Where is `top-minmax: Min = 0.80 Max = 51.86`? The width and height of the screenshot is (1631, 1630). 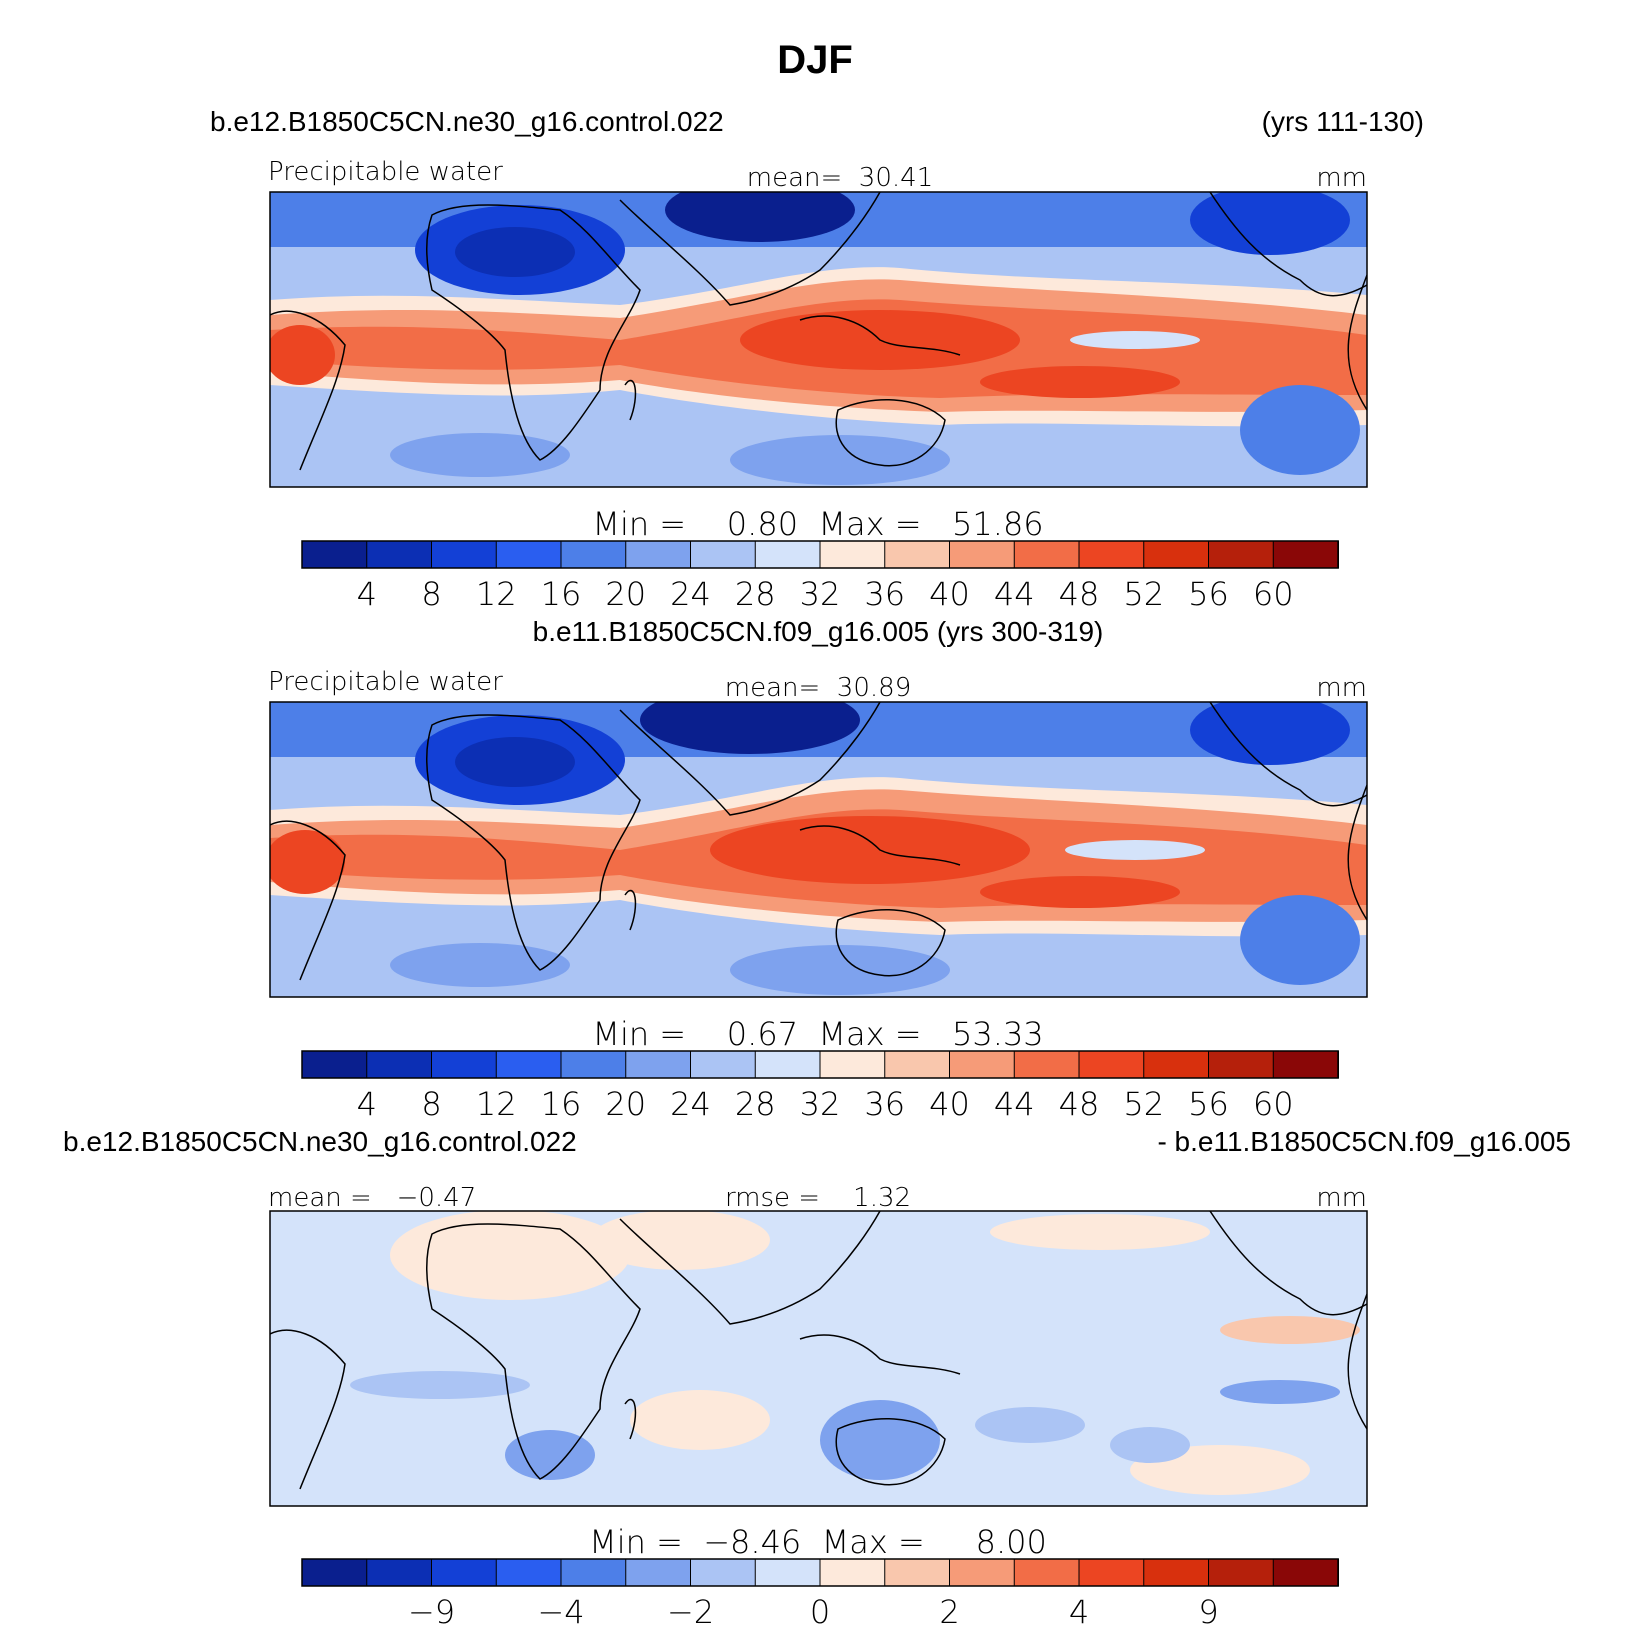 top-minmax: Min = 0.80 Max = 51.86 is located at coordinates (817, 524).